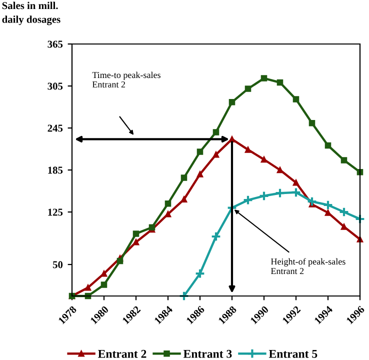 Image resolution: width=369 pixels, height=360 pixels. What do you see at coordinates (55, 86) in the screenshot?
I see `y-tick-label: 305` at bounding box center [55, 86].